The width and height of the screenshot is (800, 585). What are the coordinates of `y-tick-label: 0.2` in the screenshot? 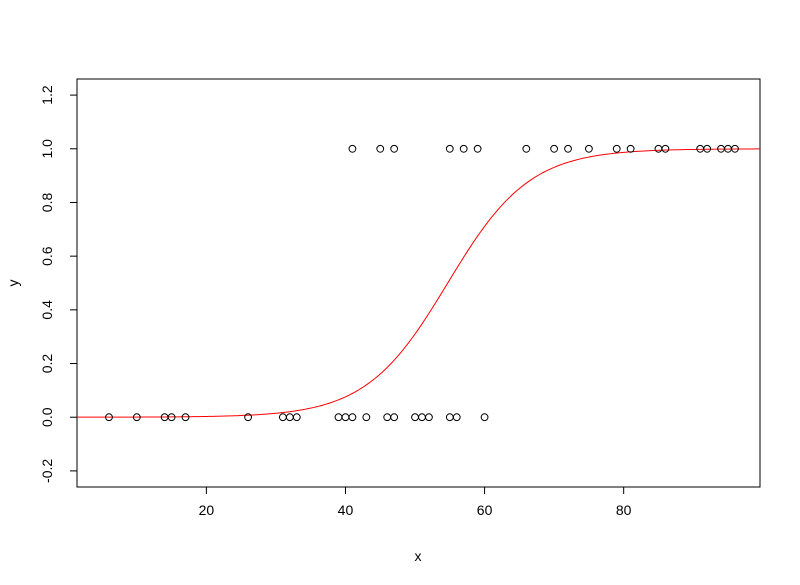 It's located at (47, 364).